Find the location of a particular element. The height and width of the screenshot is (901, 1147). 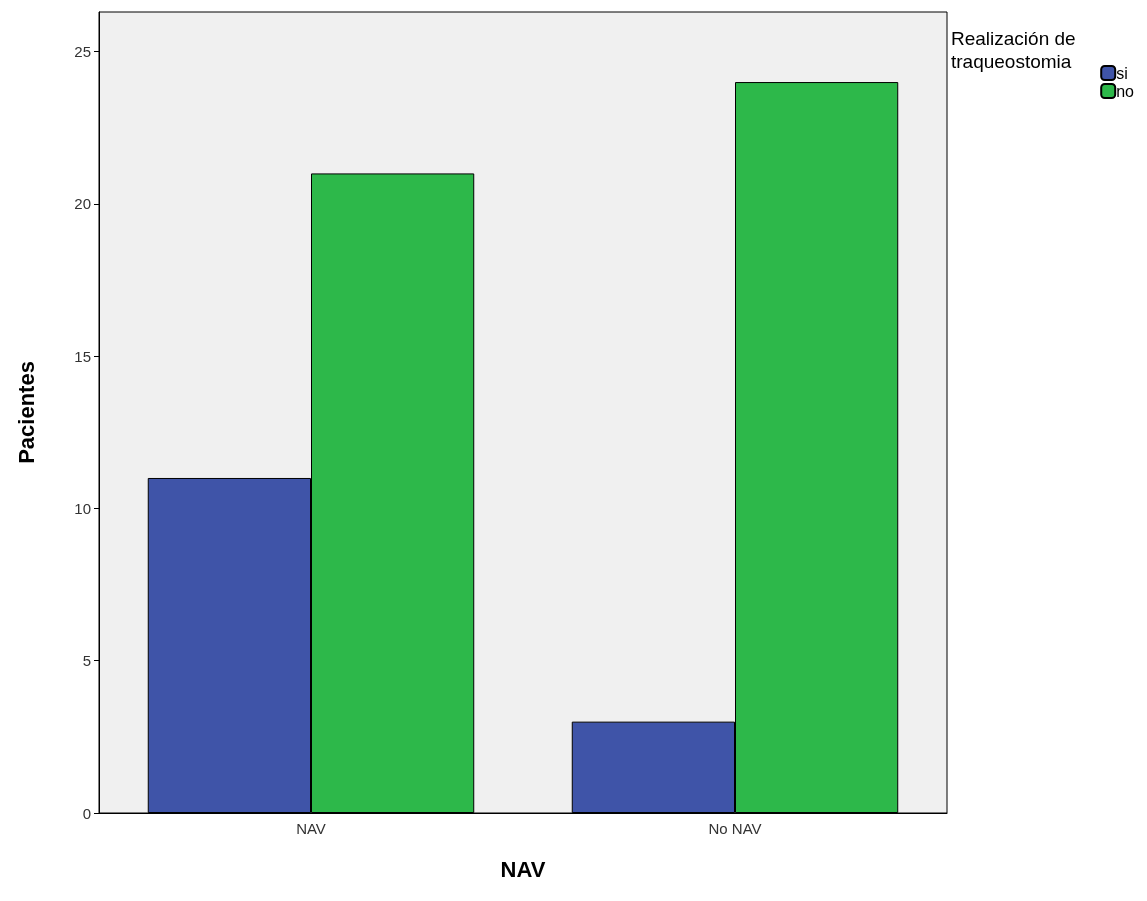

legend-label: si is located at coordinates (1122, 73).